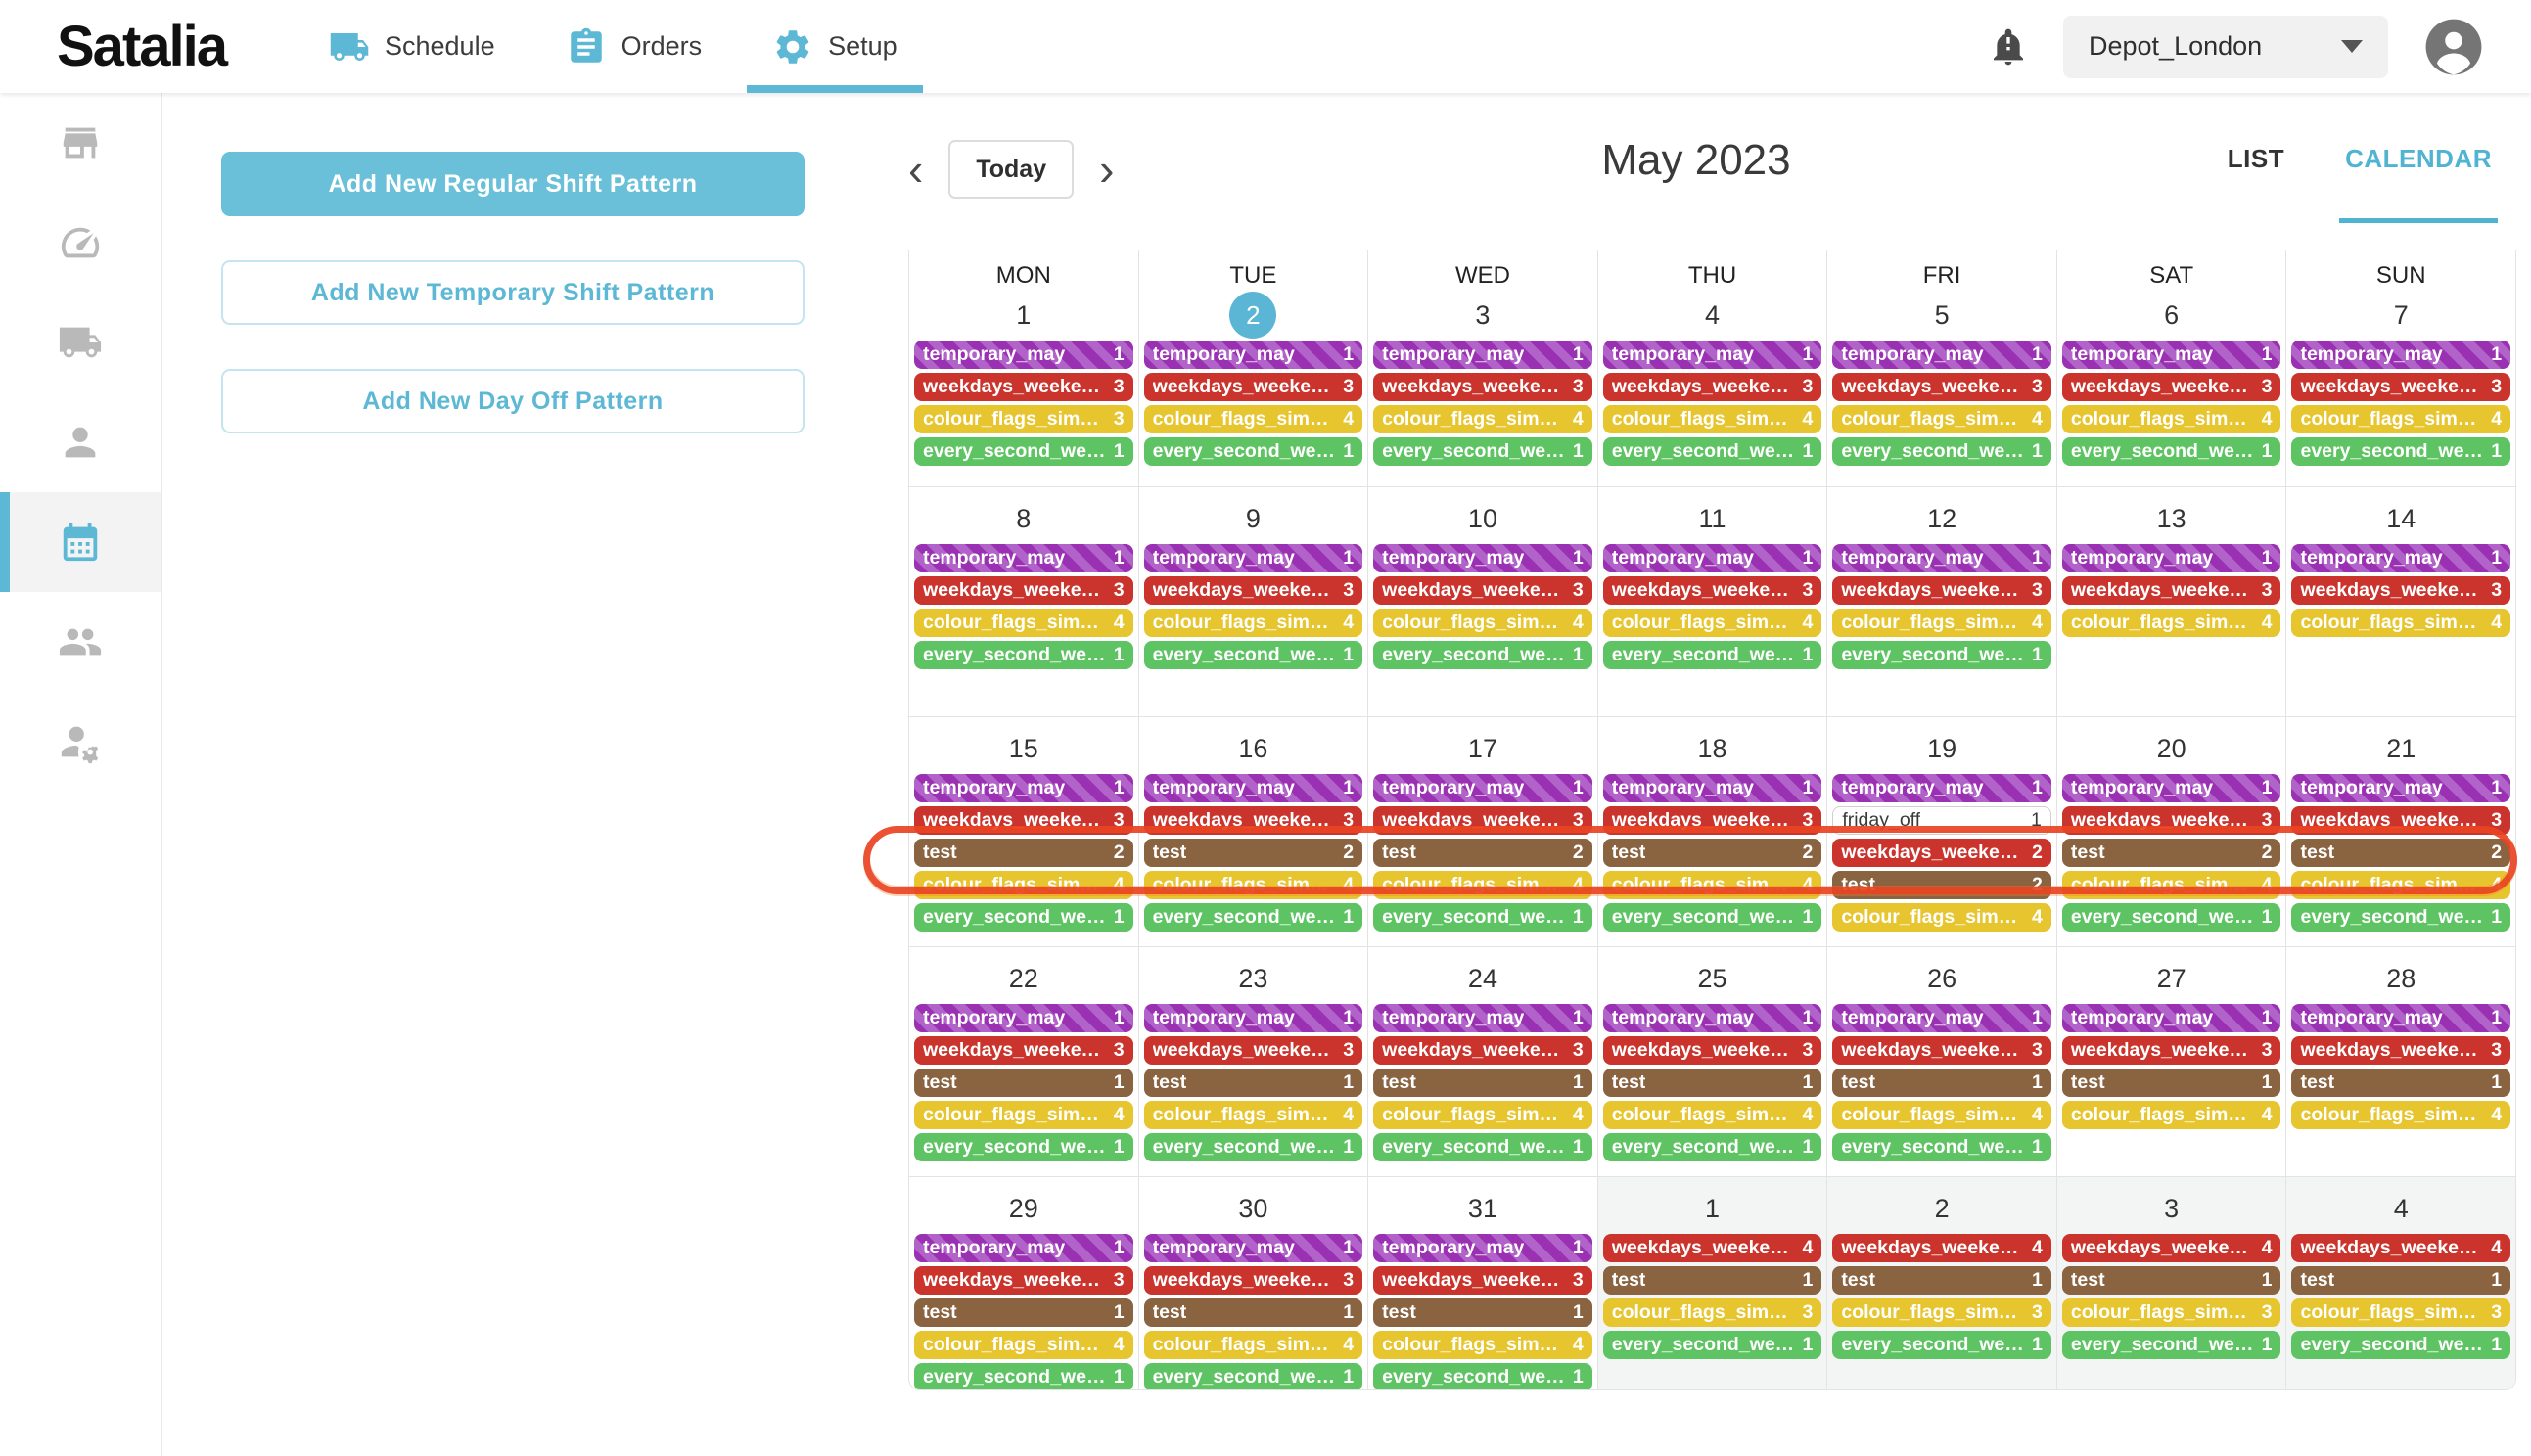 Image resolution: width=2531 pixels, height=1456 pixels. What do you see at coordinates (513, 184) in the screenshot?
I see `add-regular-shift-pattern-button: Add New Regular Shift Pattern` at bounding box center [513, 184].